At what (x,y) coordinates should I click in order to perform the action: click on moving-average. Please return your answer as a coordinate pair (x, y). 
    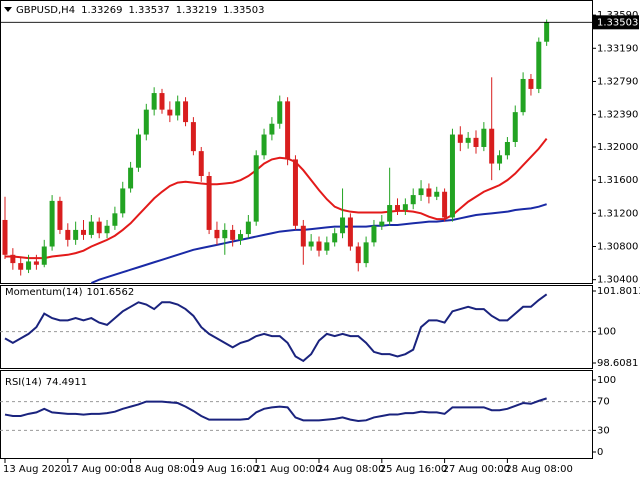
    Looking at the image, I should click on (318, 243).